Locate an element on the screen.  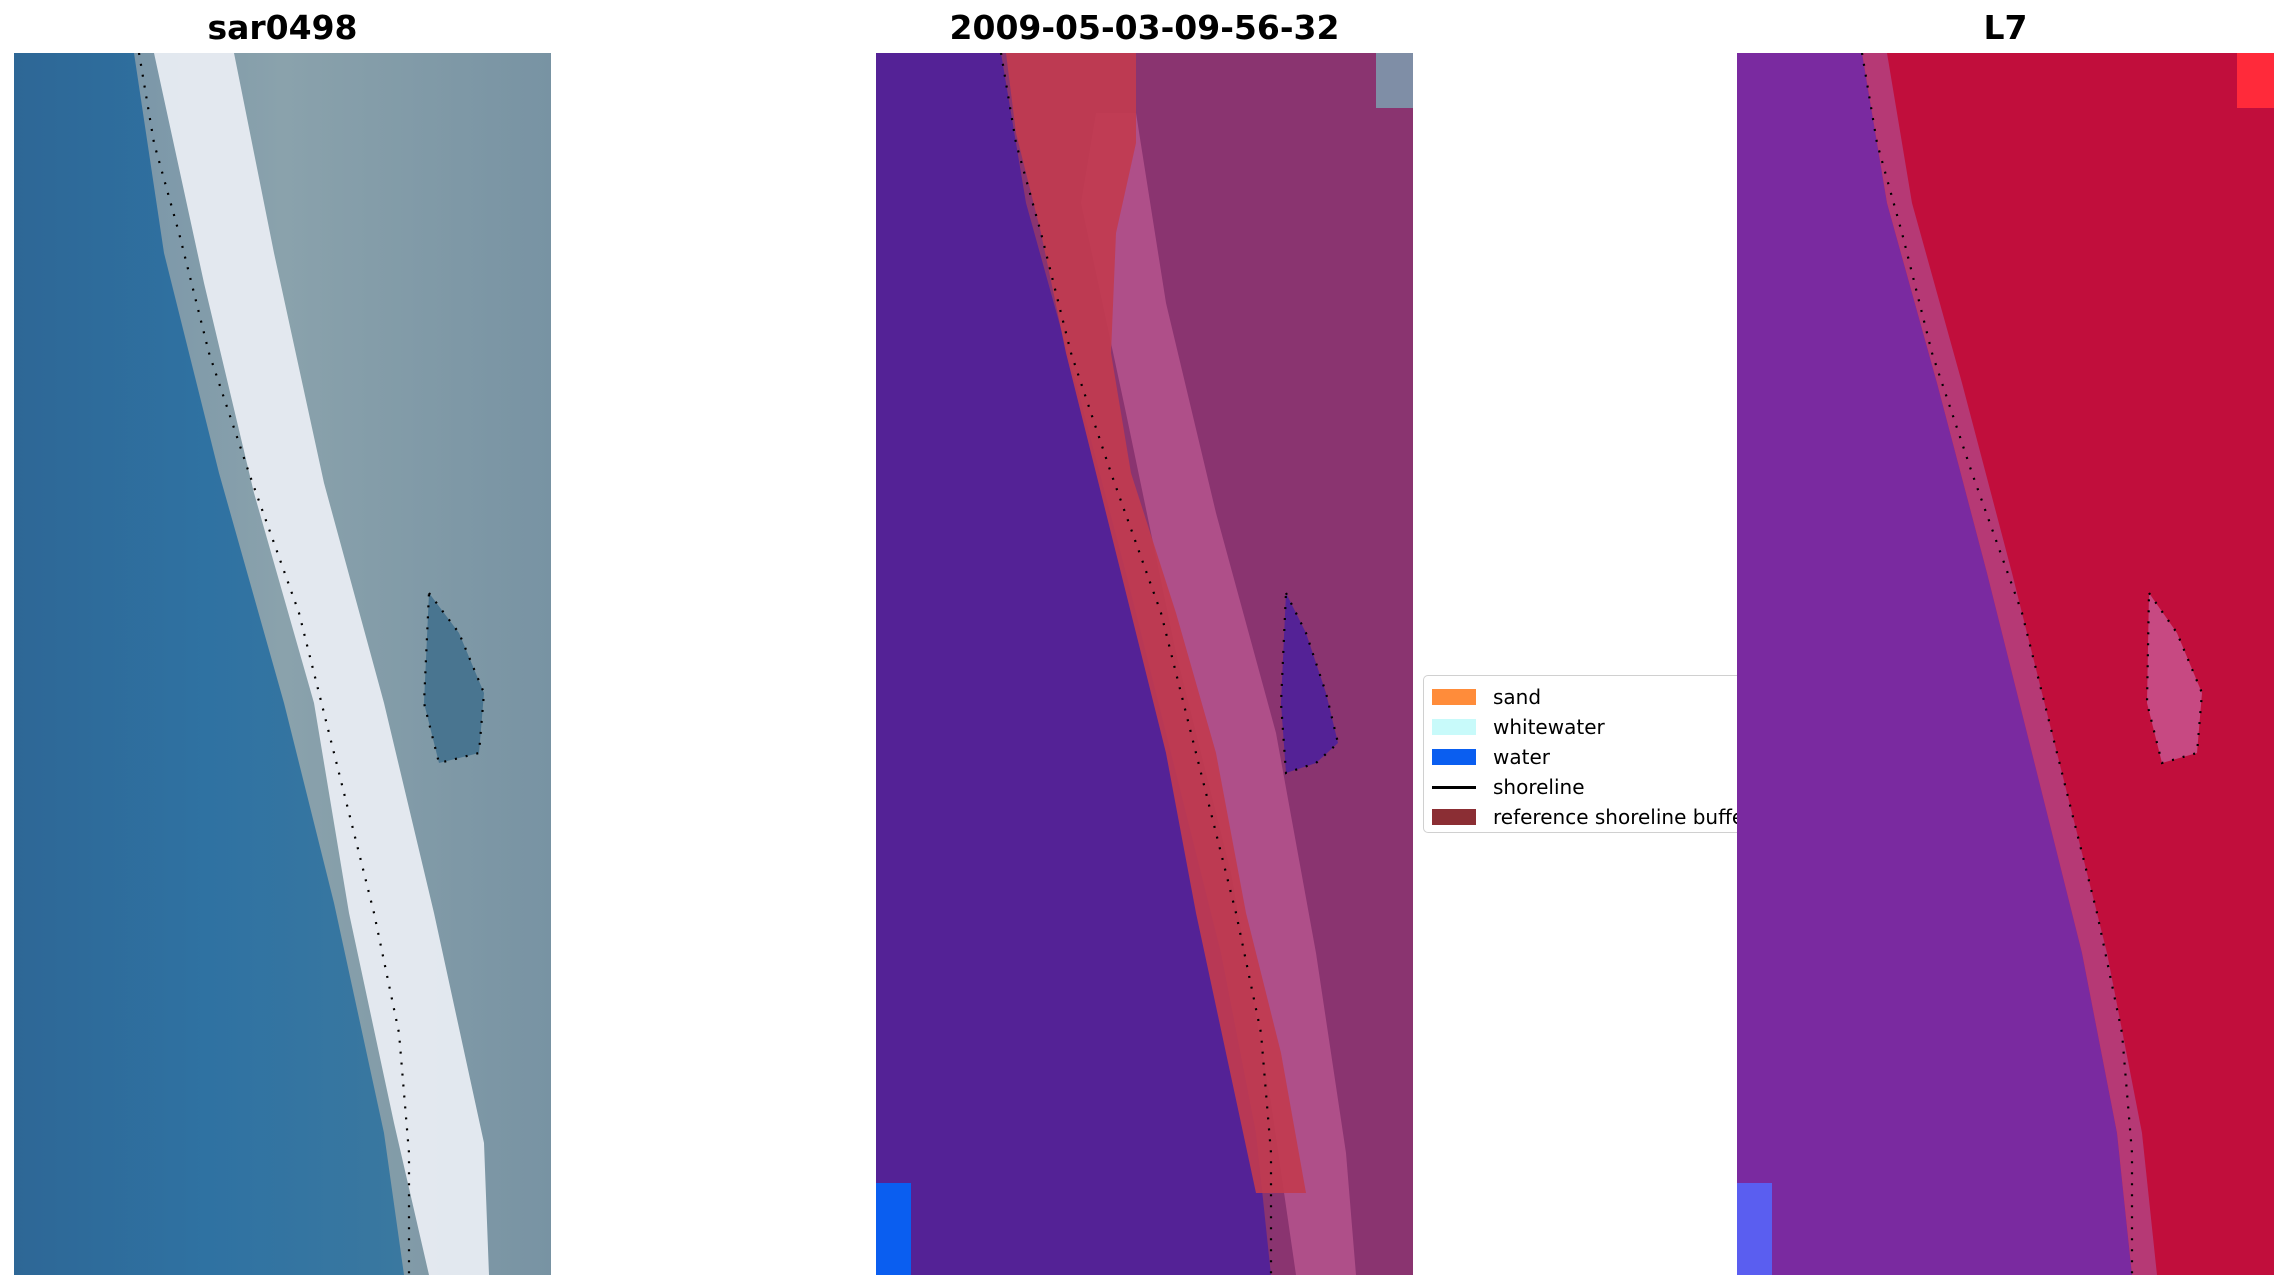
legend-label-shoreline: shoreline is located at coordinates (1539, 787).